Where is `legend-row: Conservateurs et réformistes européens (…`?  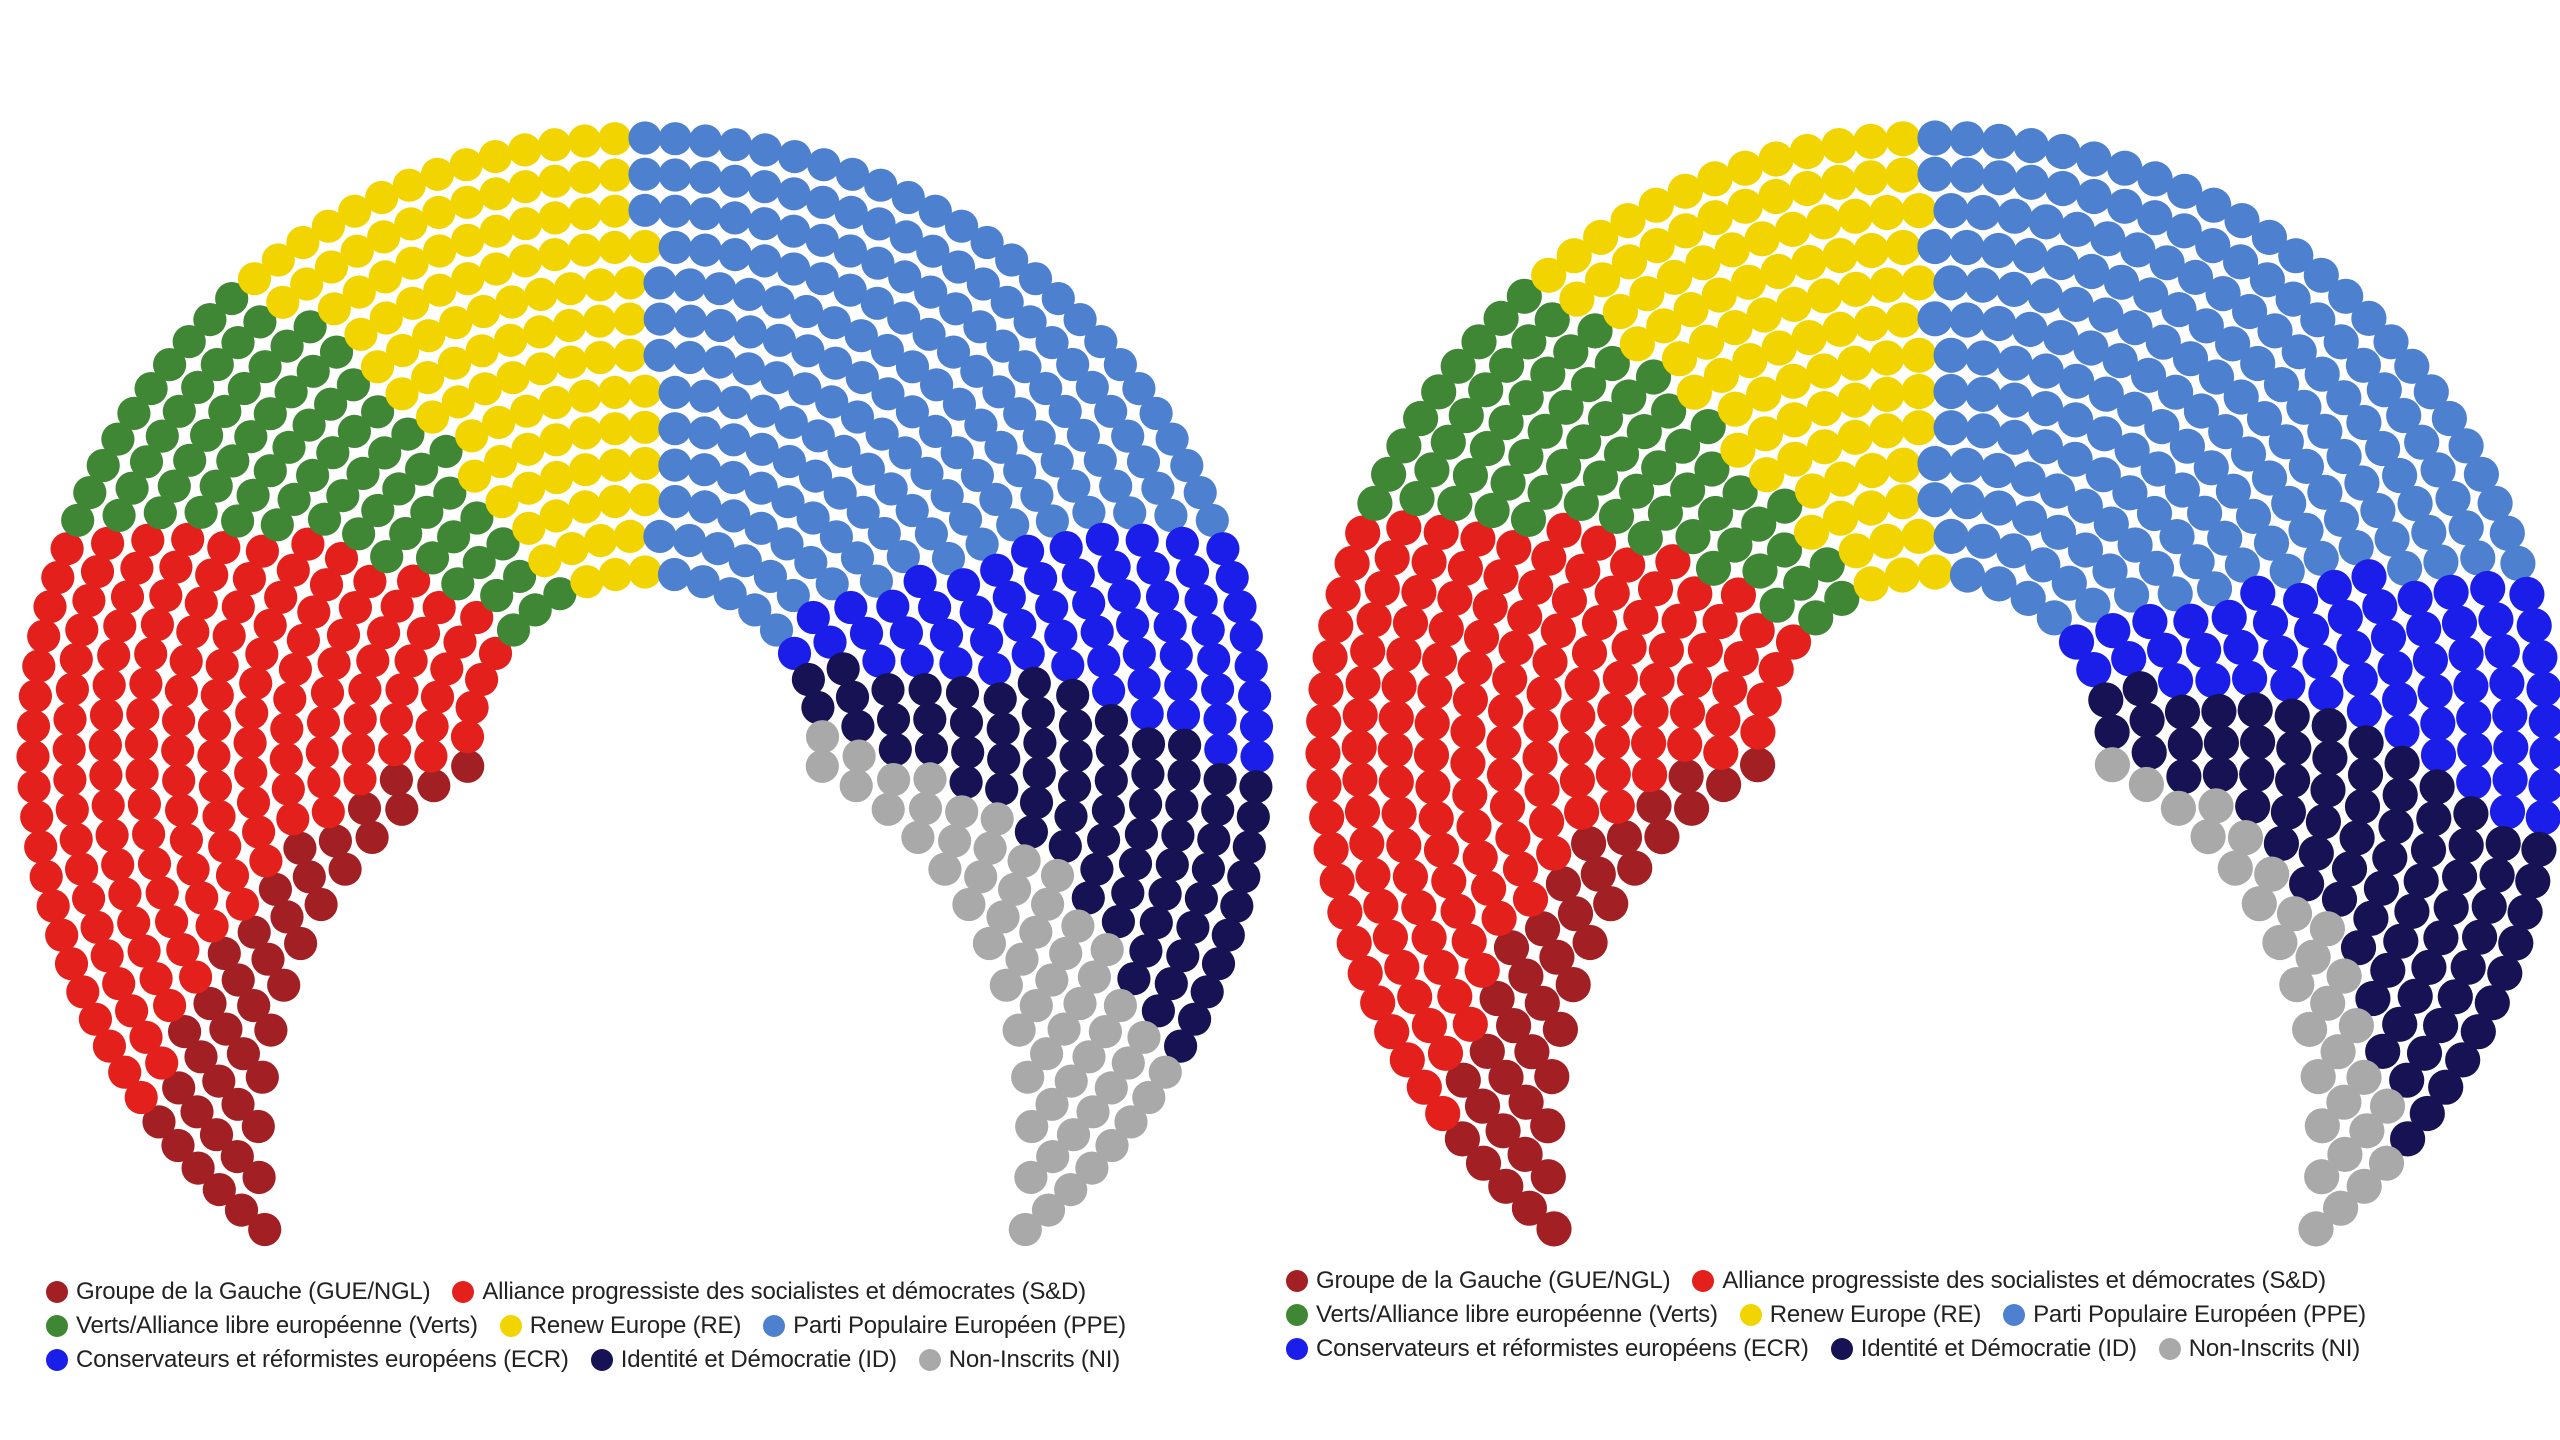 legend-row: Conservateurs et réformistes européens (… is located at coordinates (597, 1360).